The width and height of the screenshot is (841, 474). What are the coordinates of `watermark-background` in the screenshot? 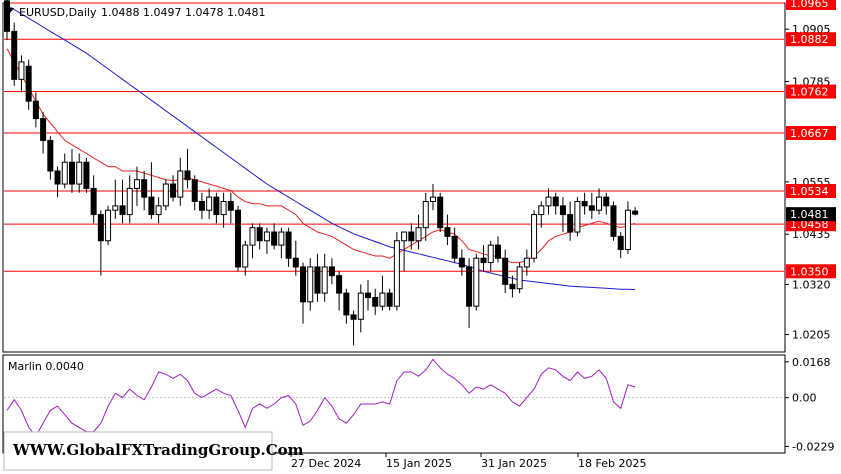 It's located at (138, 451).